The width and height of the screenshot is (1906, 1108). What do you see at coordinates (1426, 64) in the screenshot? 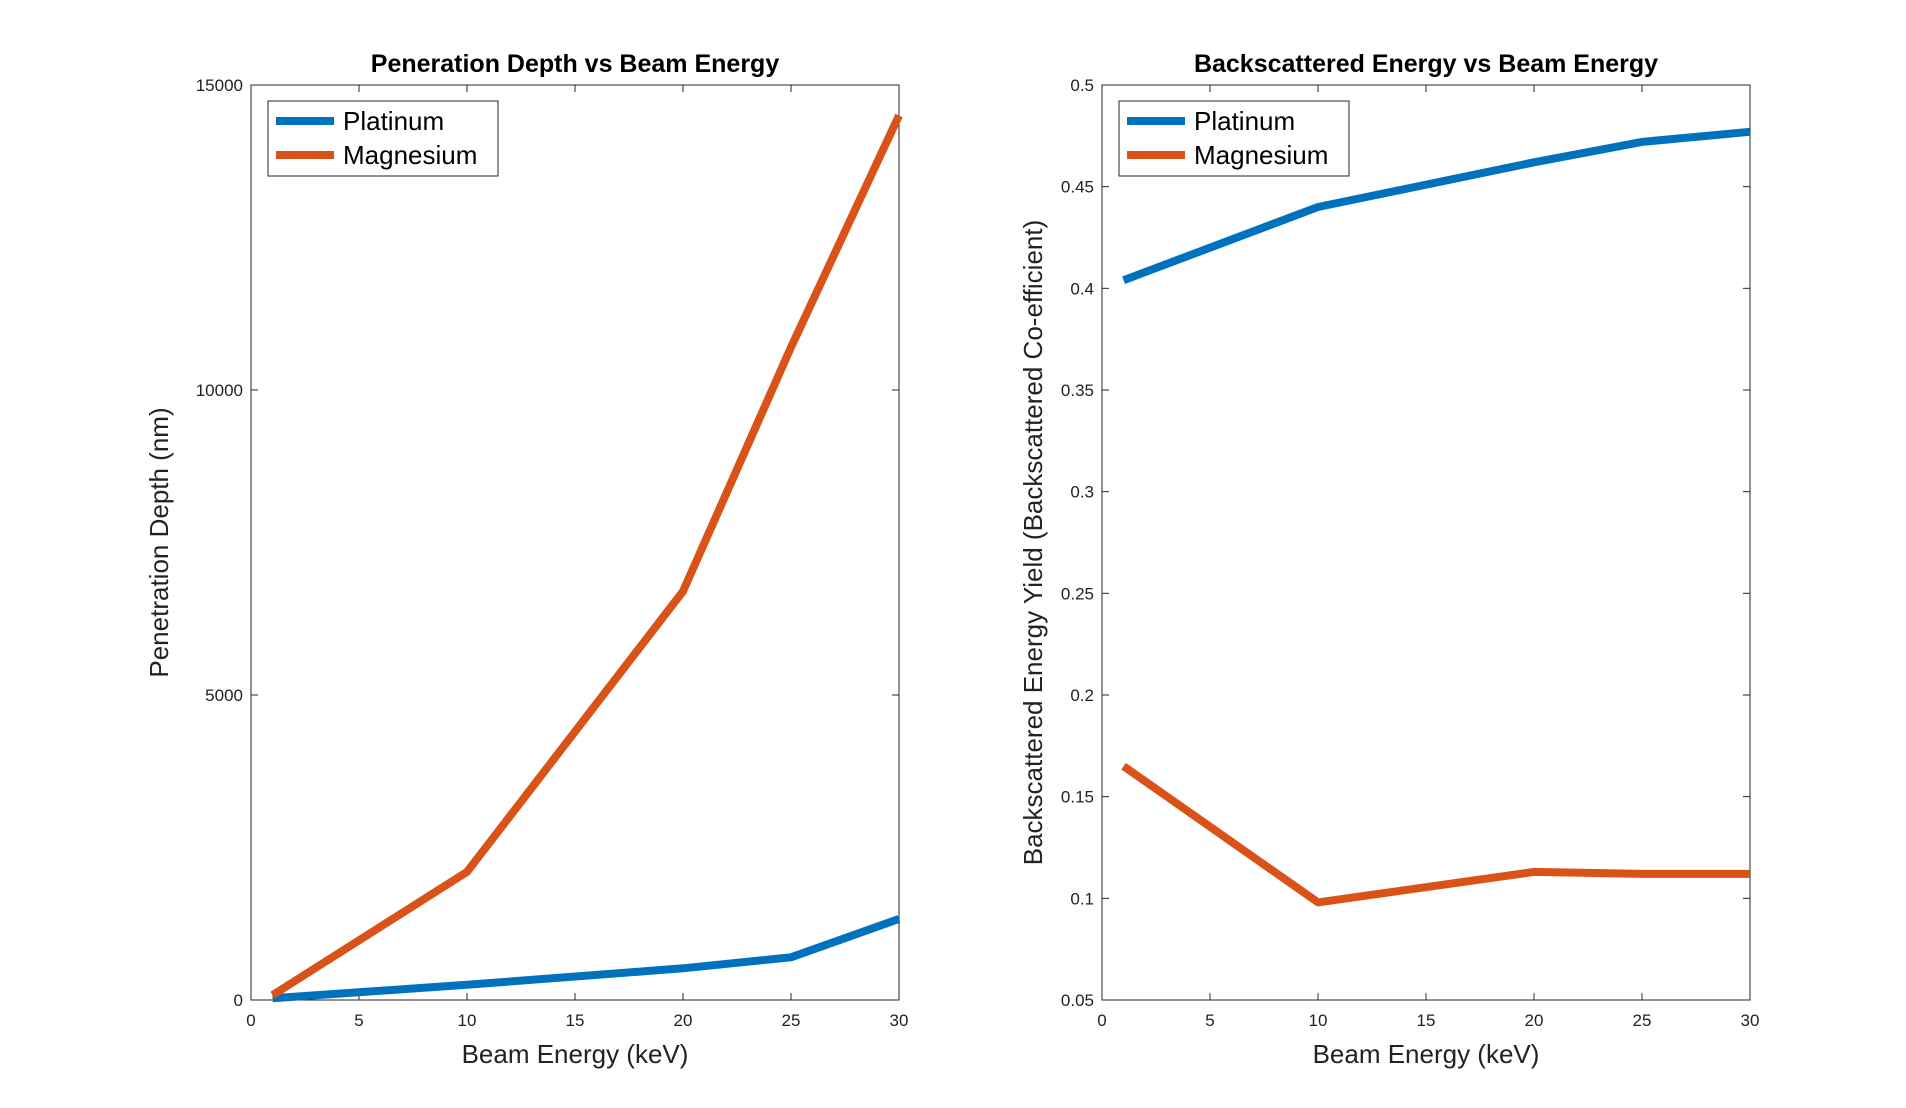
I see `chart-title: Backscattered Energy vs Beam Energy` at bounding box center [1426, 64].